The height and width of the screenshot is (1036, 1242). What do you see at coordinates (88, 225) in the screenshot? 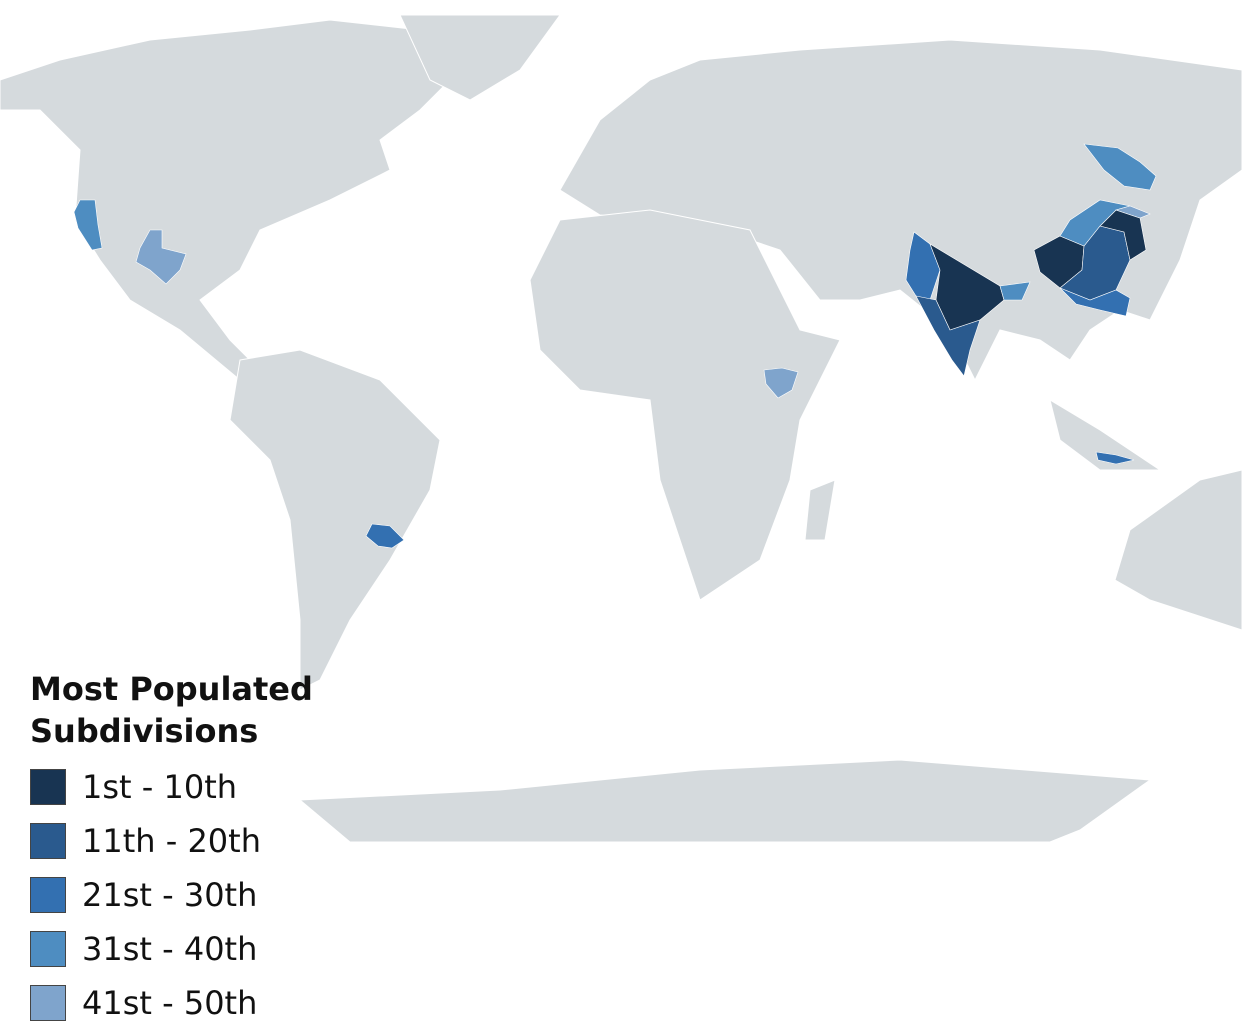
I see `california` at bounding box center [88, 225].